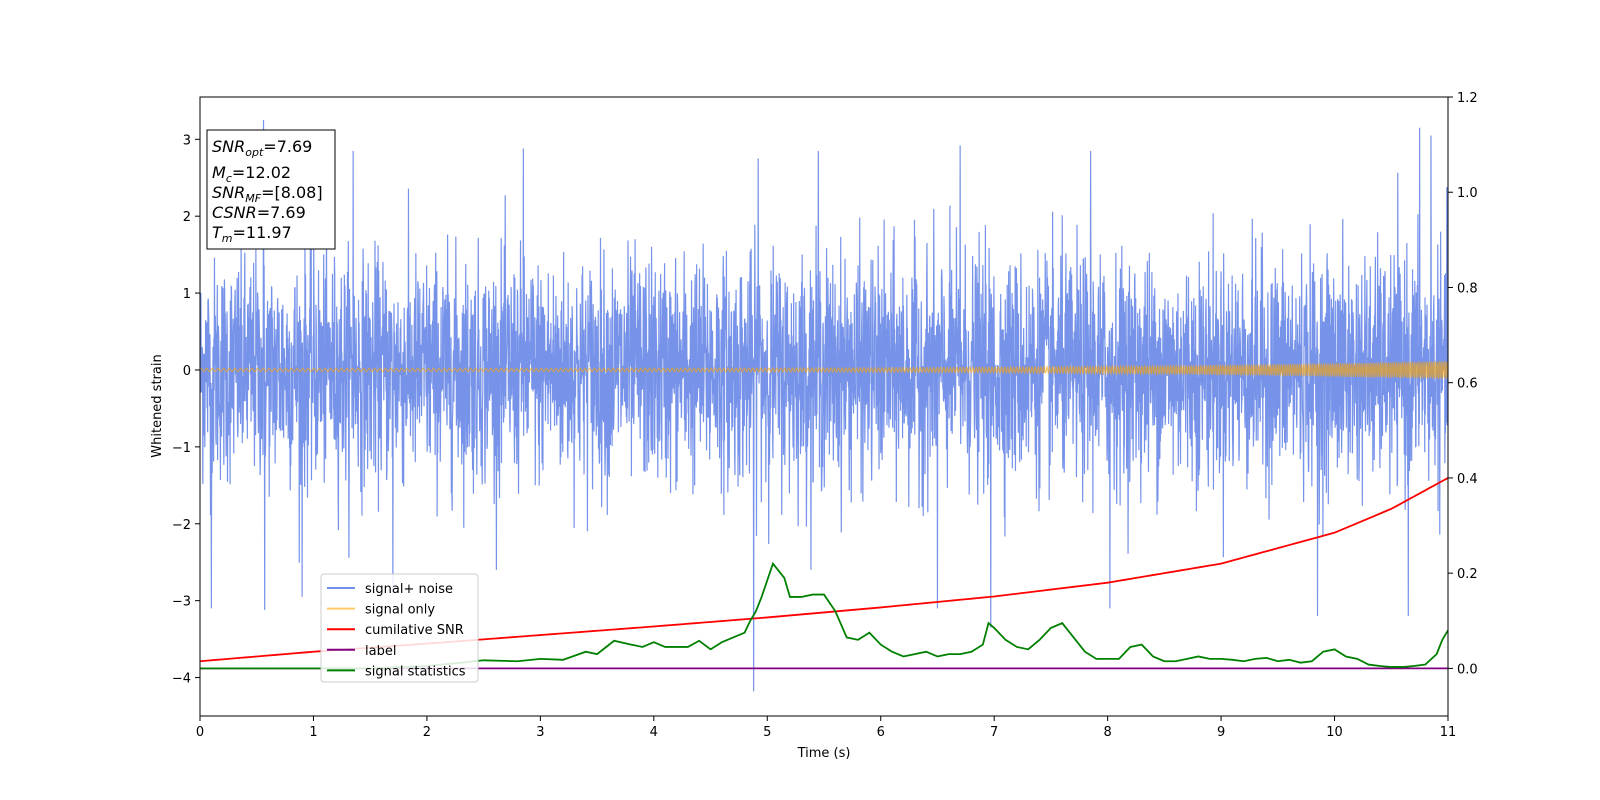 This screenshot has height=800, width=1600. I want to click on y2-tick-label: 0.6, so click(1467, 384).